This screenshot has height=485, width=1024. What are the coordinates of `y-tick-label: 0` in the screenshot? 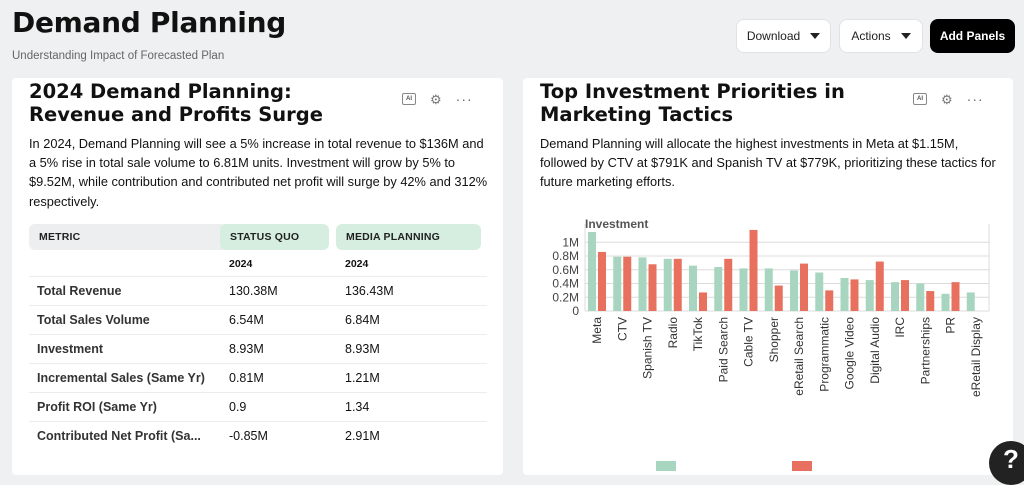 It's located at (575, 311).